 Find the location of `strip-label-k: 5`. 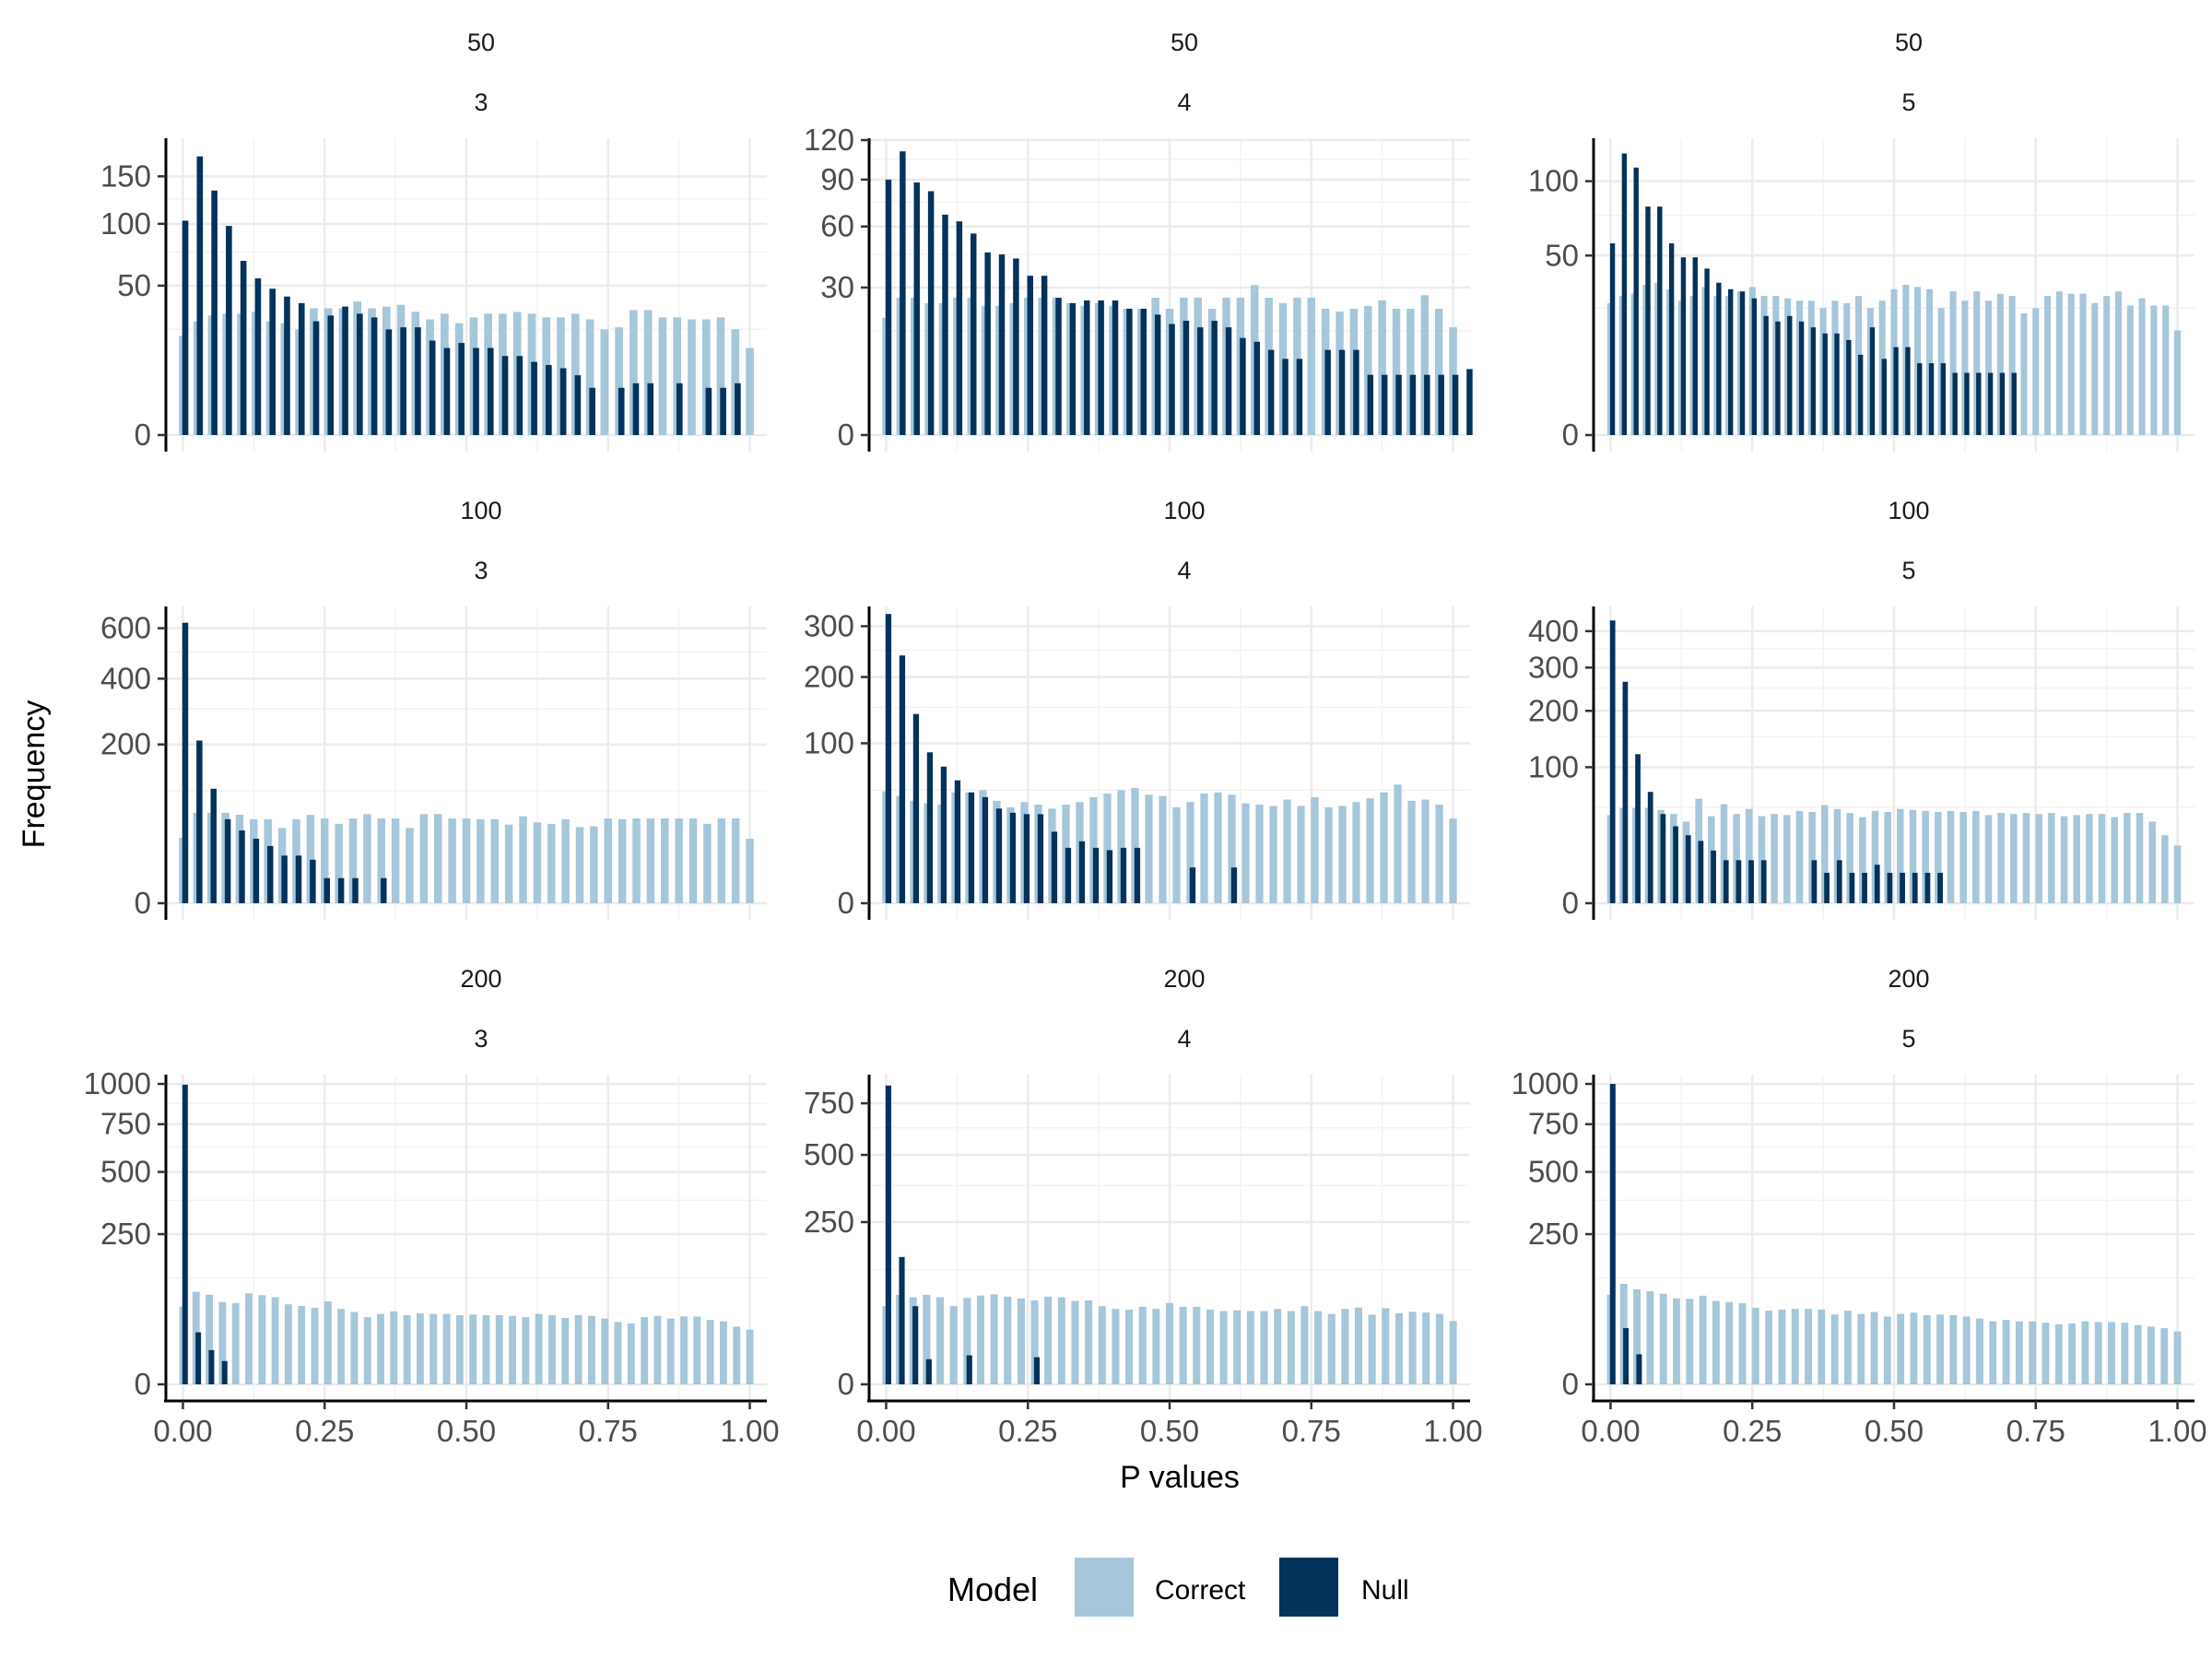

strip-label-k: 5 is located at coordinates (1908, 102).